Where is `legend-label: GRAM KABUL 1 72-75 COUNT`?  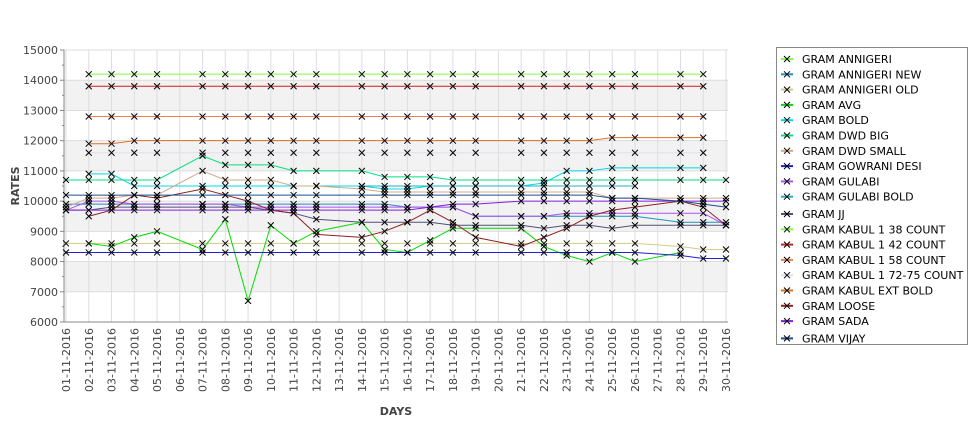
legend-label: GRAM KABUL 1 72-75 COUNT is located at coordinates (883, 275).